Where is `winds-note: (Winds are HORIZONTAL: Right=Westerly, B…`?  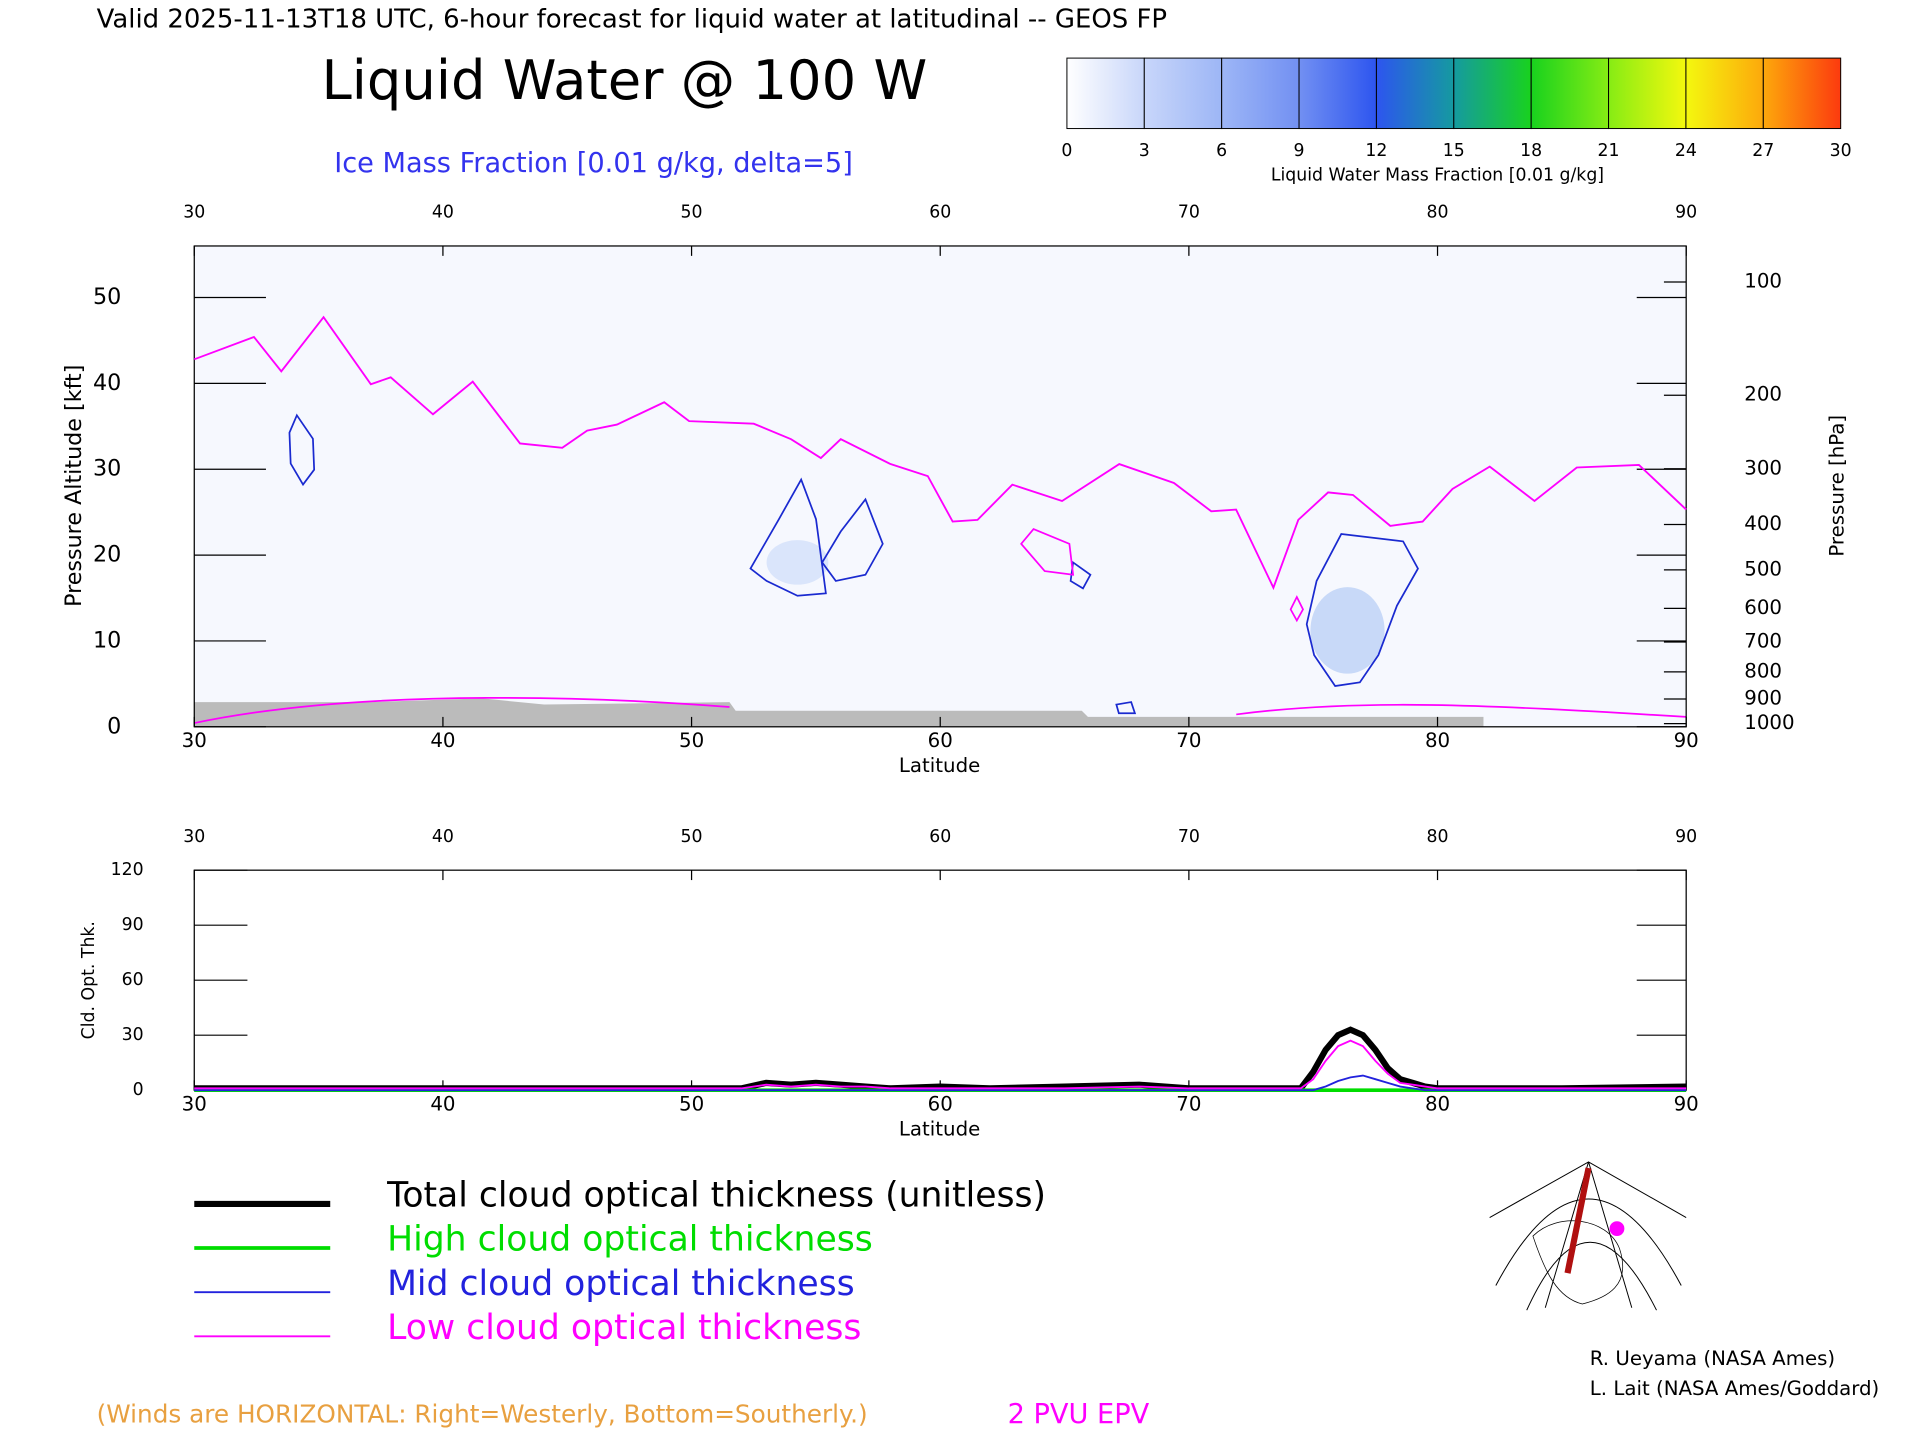
winds-note: (Winds are HORIZONTAL: Right=Westerly, B… is located at coordinates (482, 1413).